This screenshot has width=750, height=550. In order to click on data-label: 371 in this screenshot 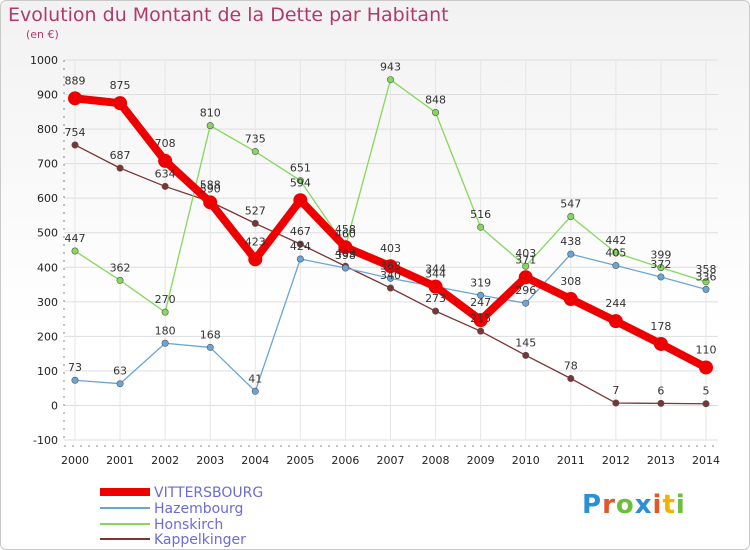, I will do `click(525, 259)`.